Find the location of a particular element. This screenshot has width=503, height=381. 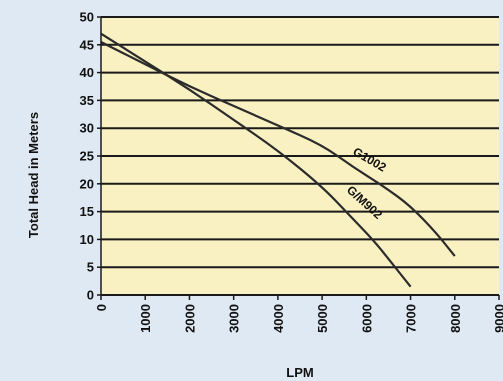

x-tick-label: 5000 is located at coordinates (322, 318).